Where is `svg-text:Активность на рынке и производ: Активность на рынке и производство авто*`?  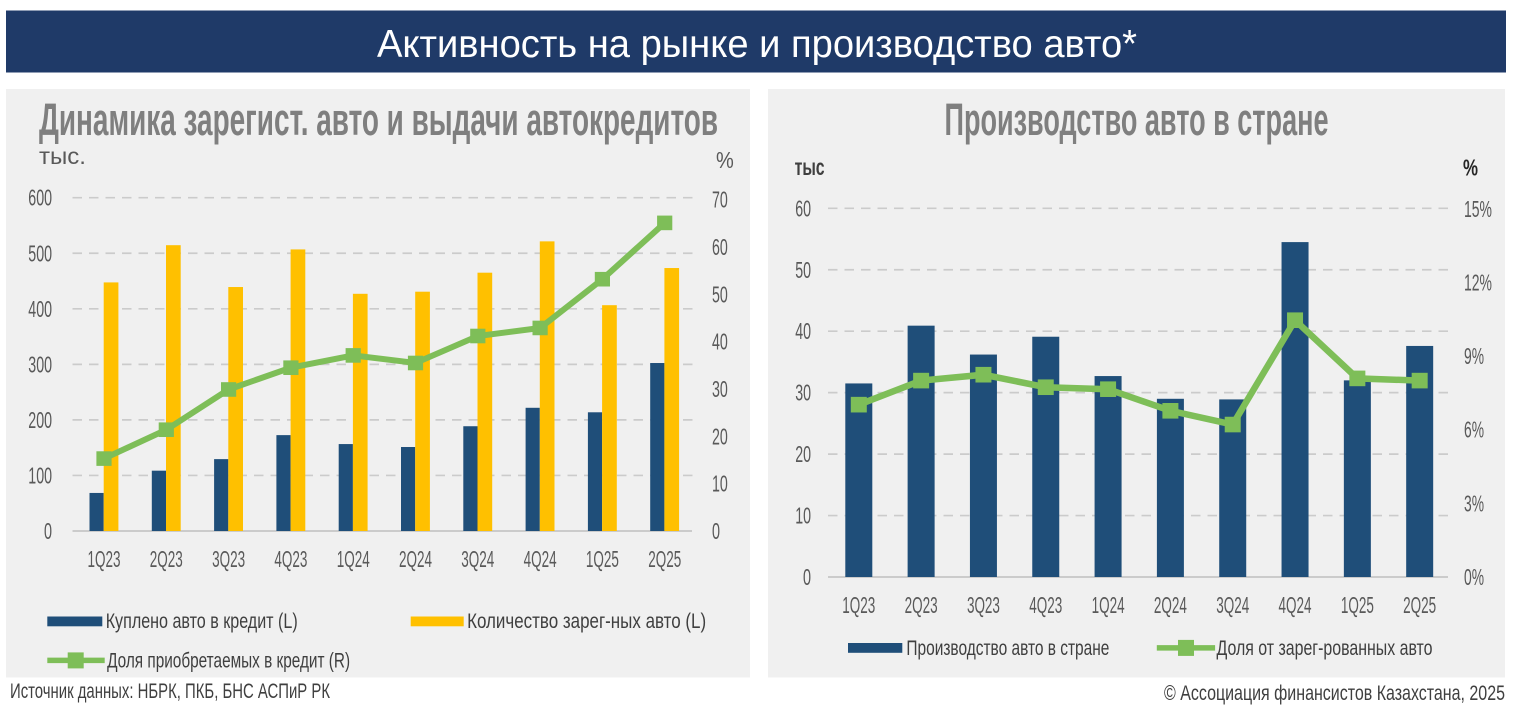
svg-text:Активность на рынке и производ: Активность на рынке и производство авто* is located at coordinates (757, 44).